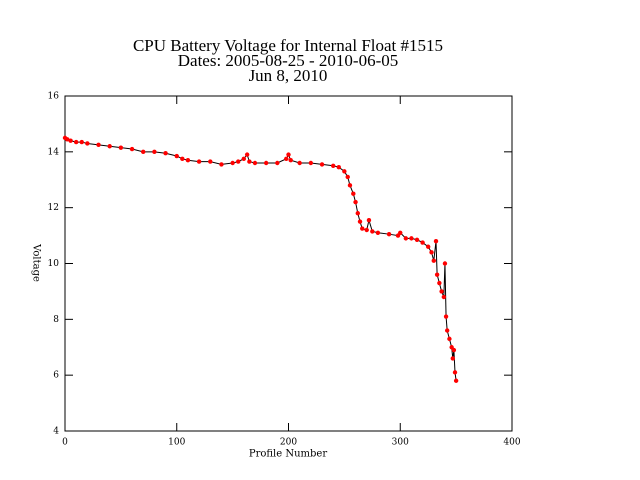 This screenshot has height=480, width=640. What do you see at coordinates (288, 454) in the screenshot?
I see `x-axis-label: Profile Number` at bounding box center [288, 454].